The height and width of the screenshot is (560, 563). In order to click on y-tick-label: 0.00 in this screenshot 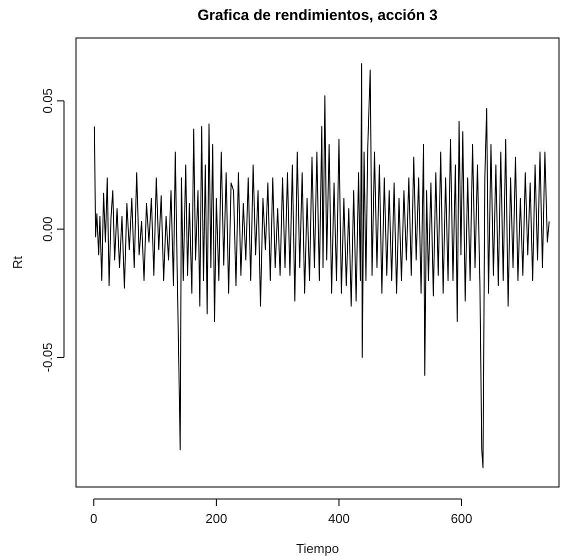, I will do `click(47, 229)`.